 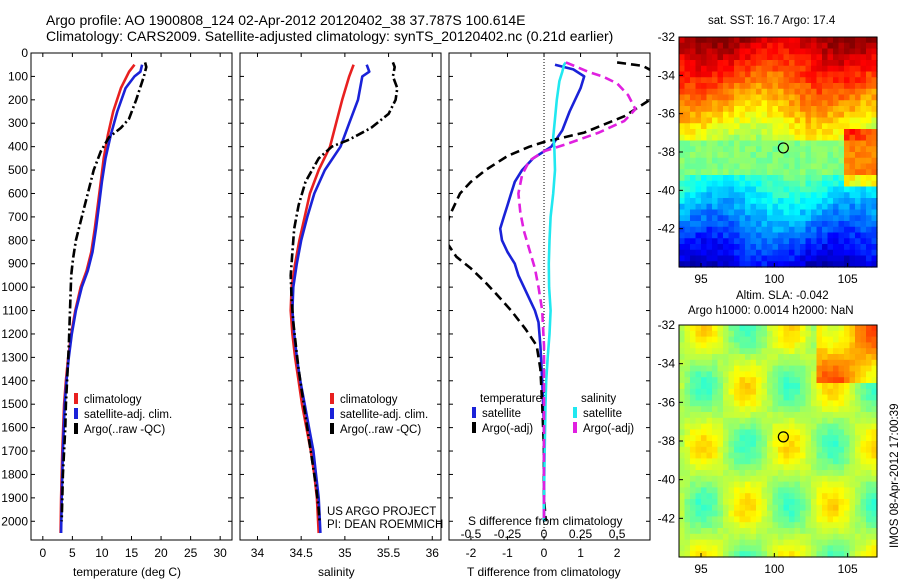 What do you see at coordinates (18, 193) in the screenshot?
I see `y-tick-label: 600` at bounding box center [18, 193].